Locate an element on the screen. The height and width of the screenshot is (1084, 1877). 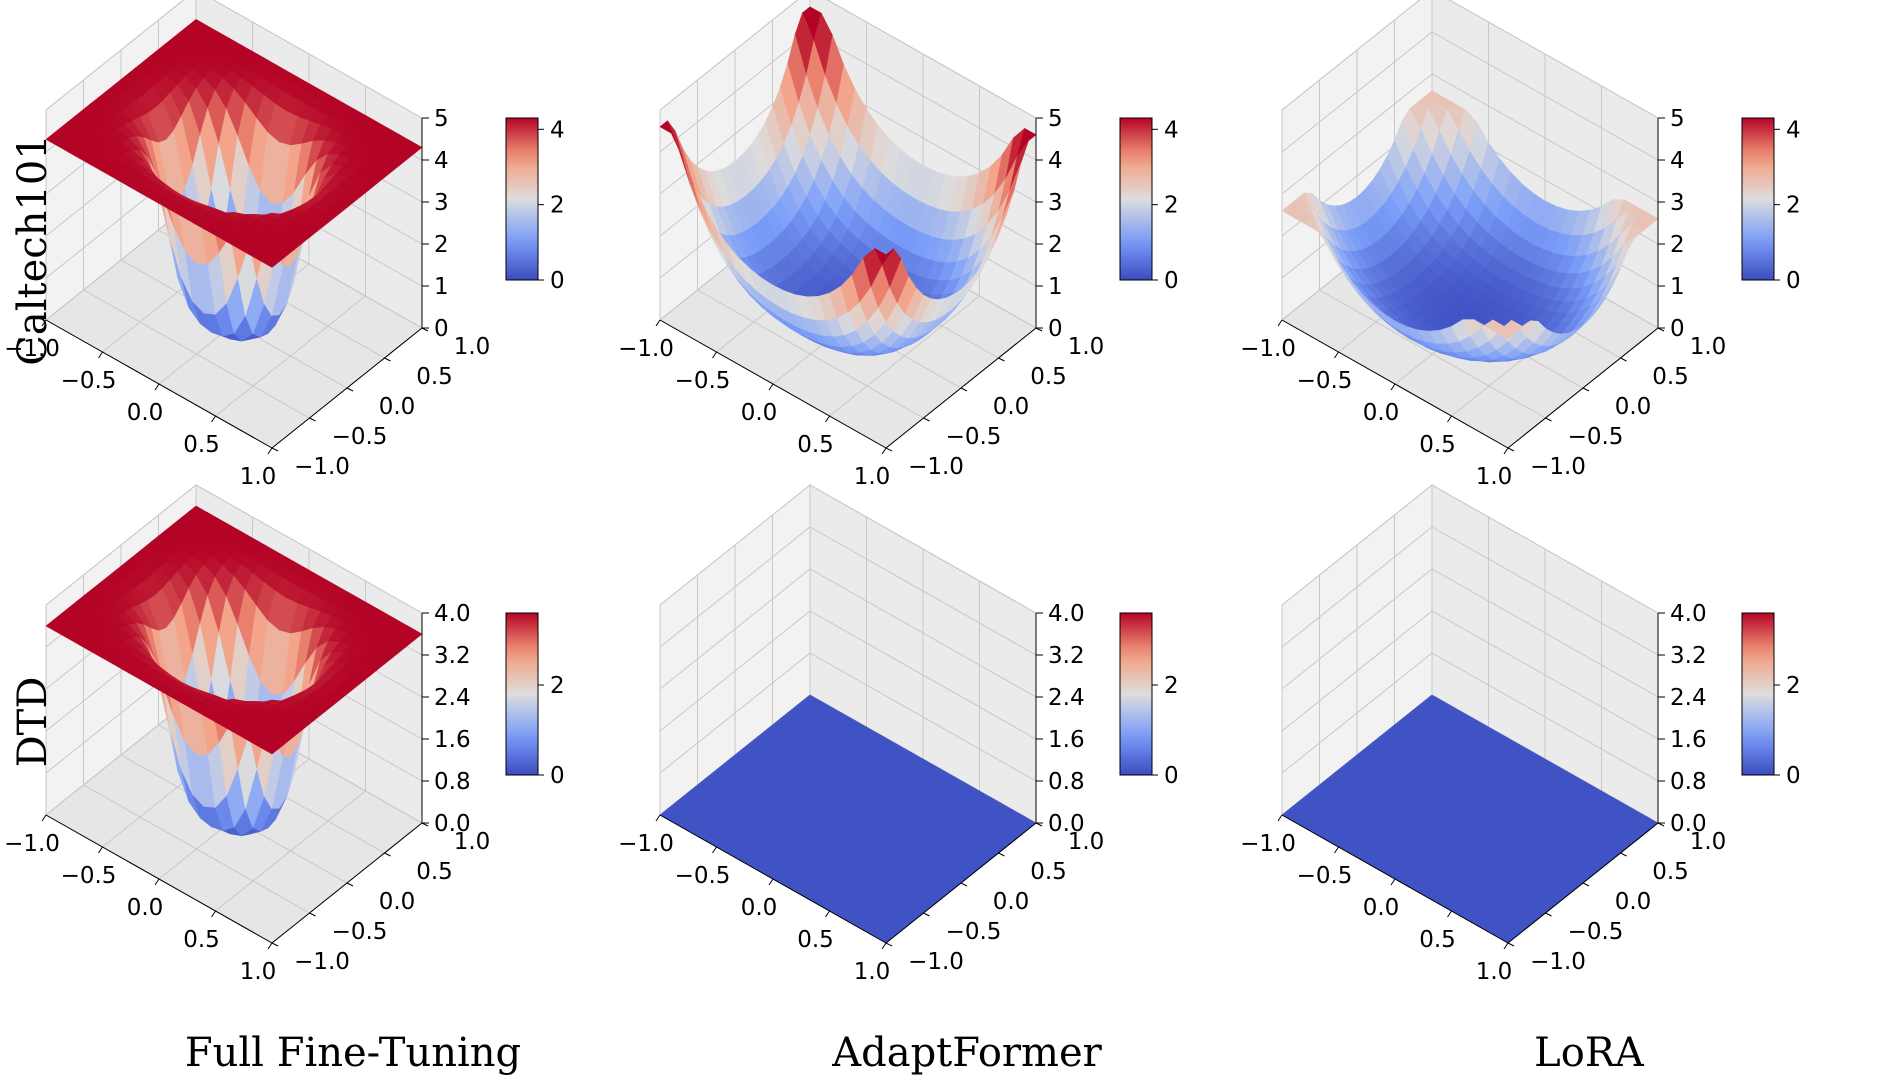
column-label-lora: LoRA is located at coordinates (1589, 1053).